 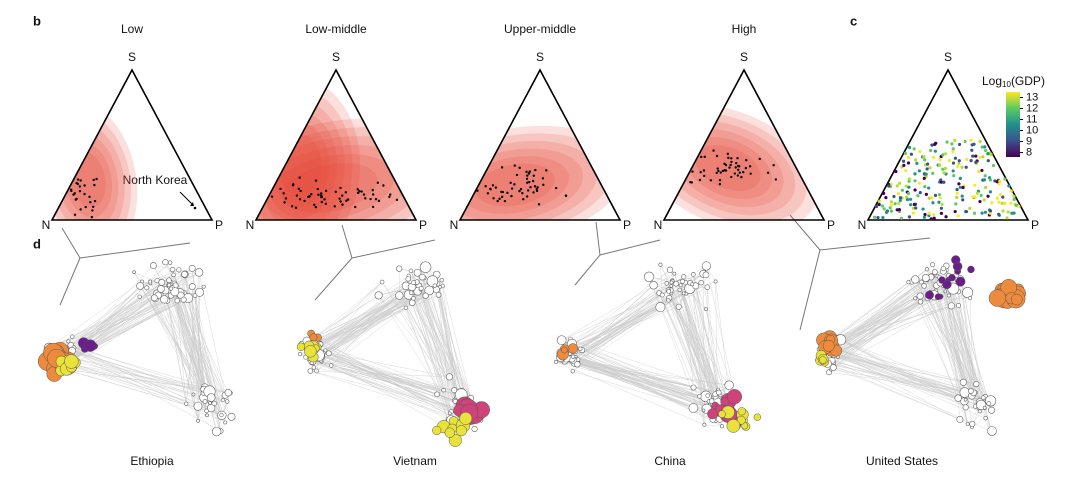 I want to click on panel-title: Low, so click(x=132, y=29).